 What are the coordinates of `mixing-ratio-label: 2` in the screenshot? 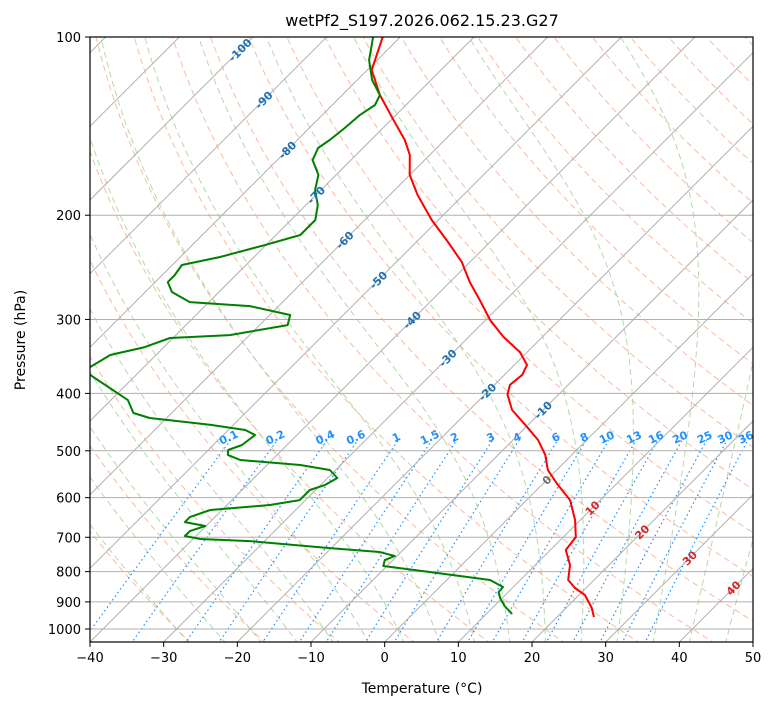 It's located at (454, 437).